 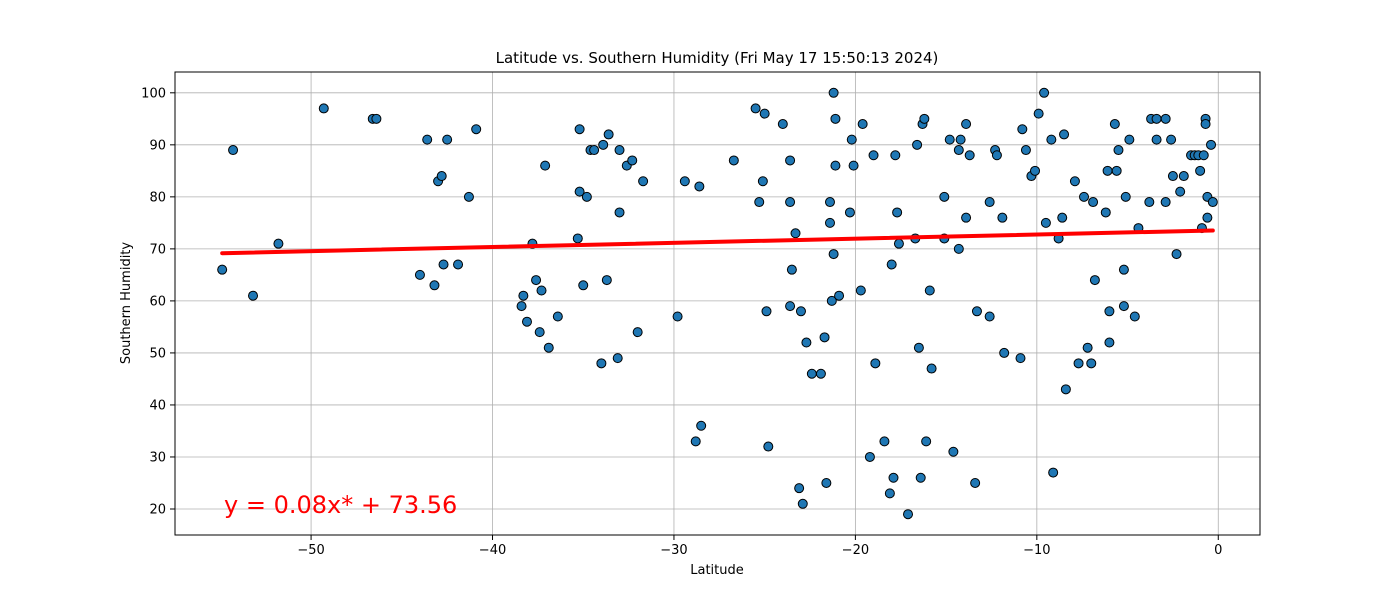 What do you see at coordinates (157, 249) in the screenshot?
I see `y-tick-label: 70` at bounding box center [157, 249].